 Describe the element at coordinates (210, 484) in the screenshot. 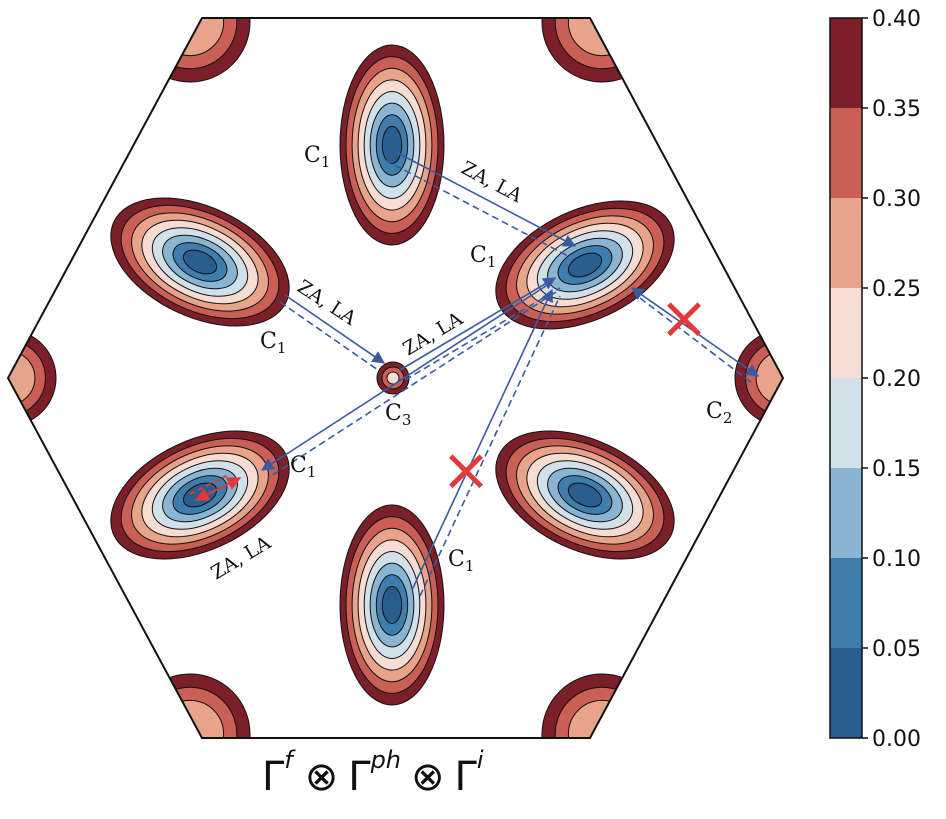

I see `arrow-intravalley-red-dashed` at that location.